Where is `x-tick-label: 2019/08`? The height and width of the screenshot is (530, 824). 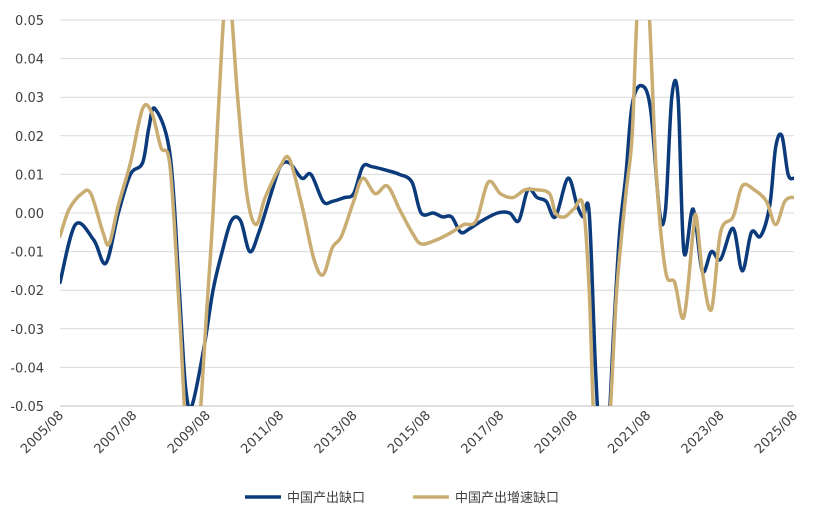 x-tick-label: 2019/08 is located at coordinates (556, 432).